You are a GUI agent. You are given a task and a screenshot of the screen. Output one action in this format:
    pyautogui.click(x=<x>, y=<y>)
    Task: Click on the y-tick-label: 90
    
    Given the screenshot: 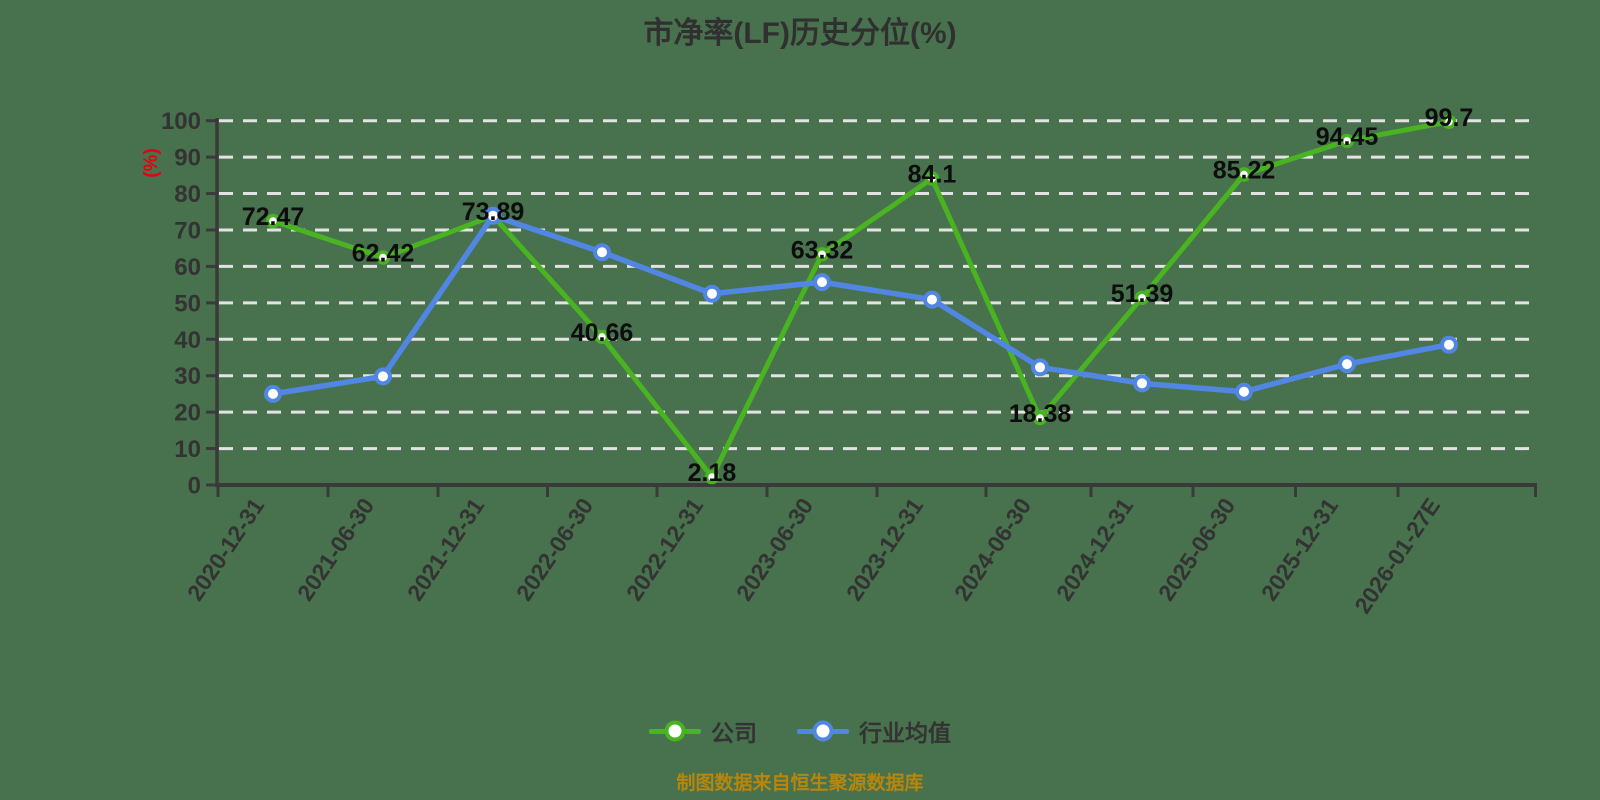 What is the action you would take?
    pyautogui.click(x=187, y=158)
    